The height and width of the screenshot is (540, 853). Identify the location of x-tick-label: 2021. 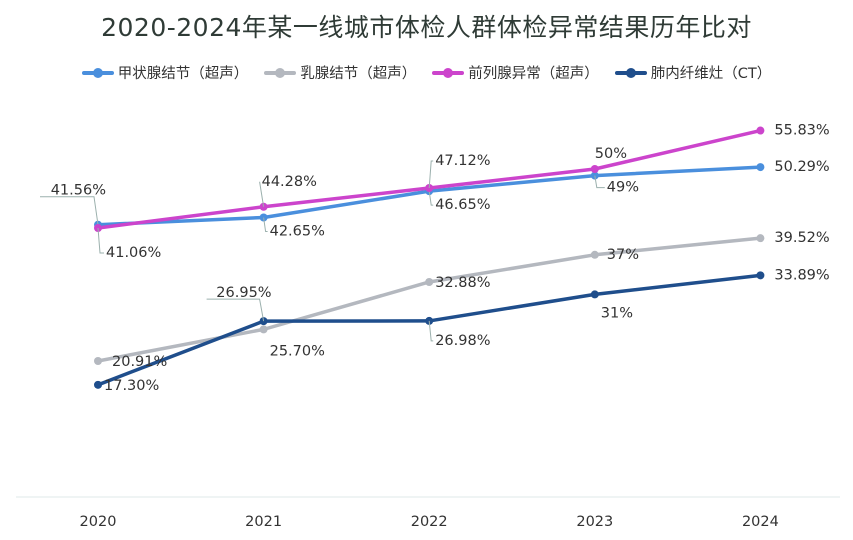
(263, 522).